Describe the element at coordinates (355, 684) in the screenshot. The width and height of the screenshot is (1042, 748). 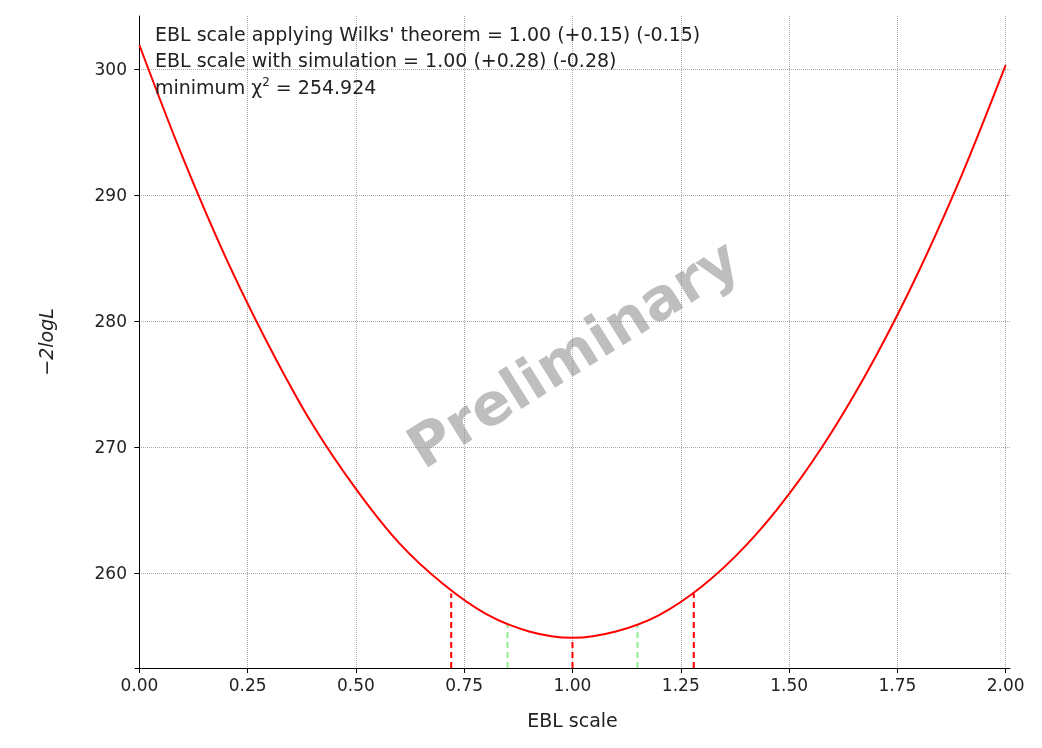
I see `x-tick-label: 0.50` at that location.